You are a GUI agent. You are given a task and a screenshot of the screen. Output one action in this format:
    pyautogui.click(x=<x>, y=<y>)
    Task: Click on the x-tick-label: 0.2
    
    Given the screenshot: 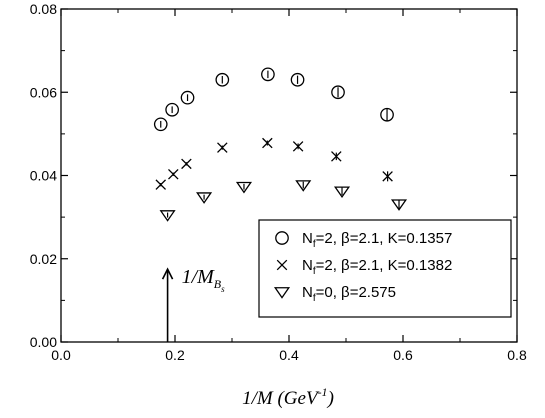 What is the action you would take?
    pyautogui.click(x=175, y=355)
    